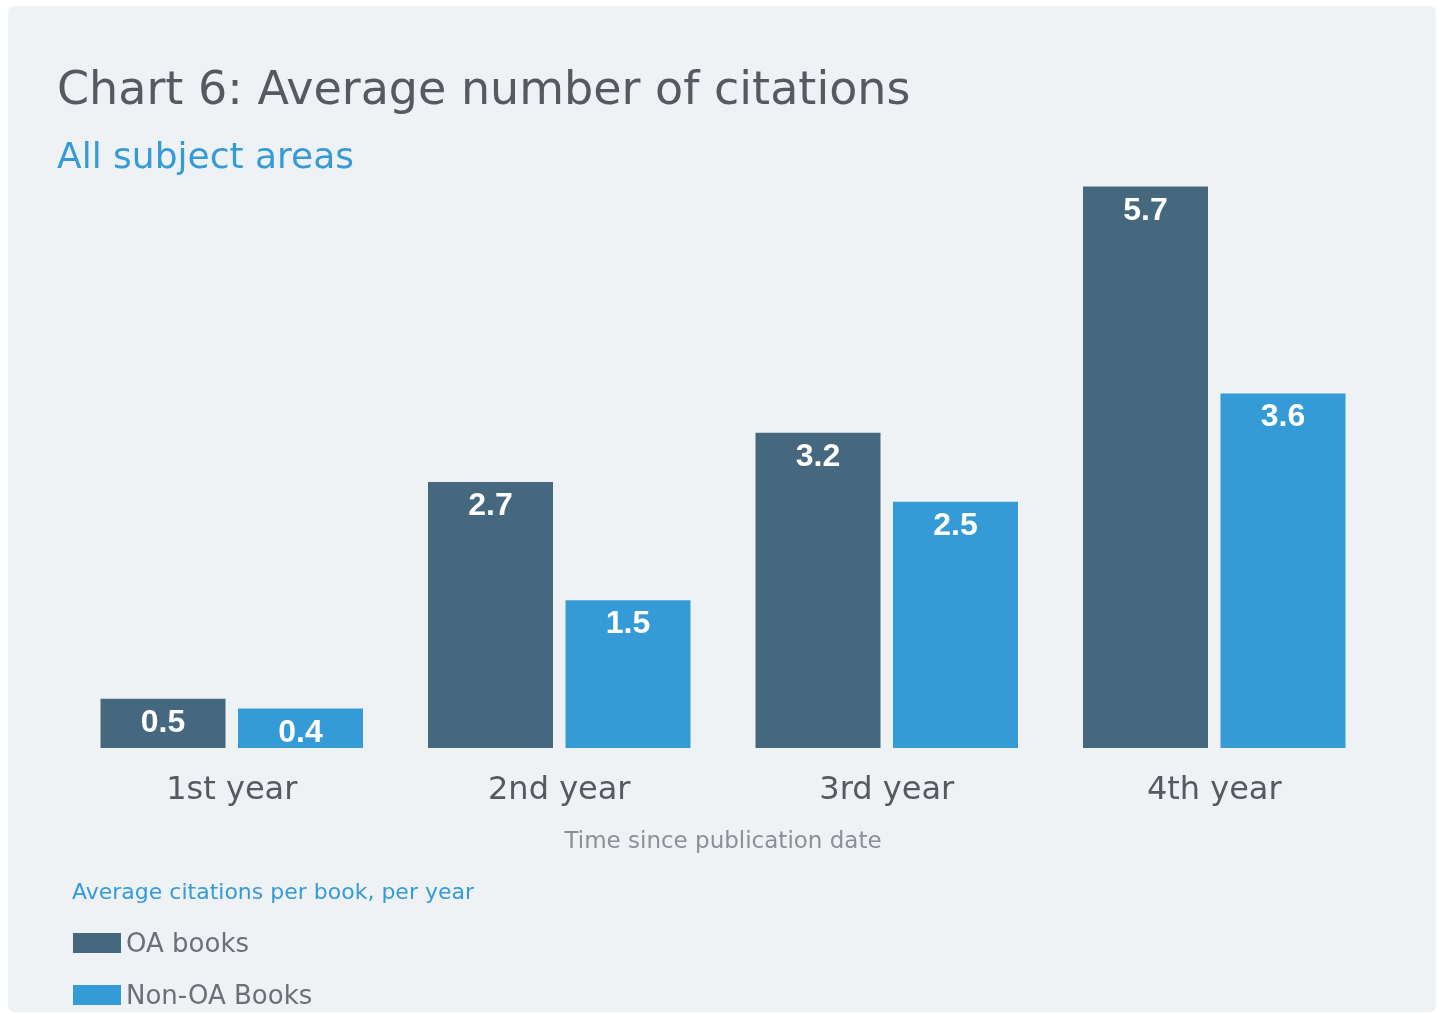 The height and width of the screenshot is (1014, 1443). I want to click on data-label: 3.2, so click(818, 454).